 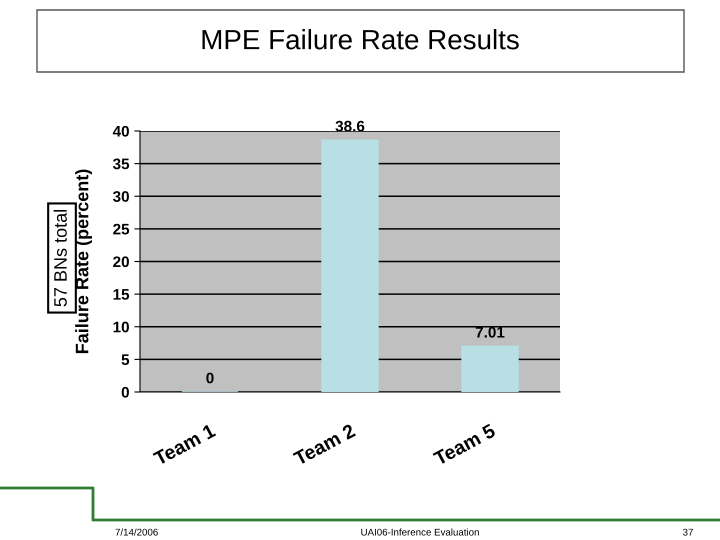 What do you see at coordinates (184, 444) in the screenshot?
I see `x-tick-label: Team 1` at bounding box center [184, 444].